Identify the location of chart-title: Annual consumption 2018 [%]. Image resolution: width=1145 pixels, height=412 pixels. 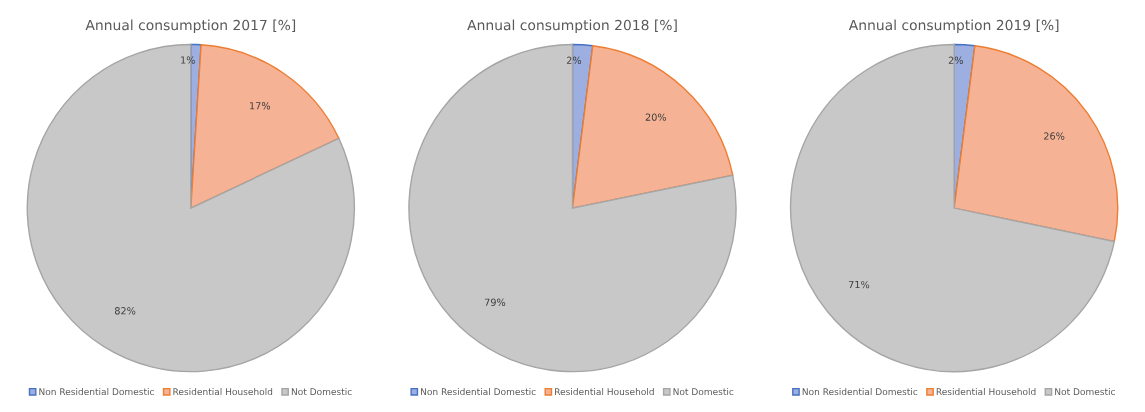
(572, 26).